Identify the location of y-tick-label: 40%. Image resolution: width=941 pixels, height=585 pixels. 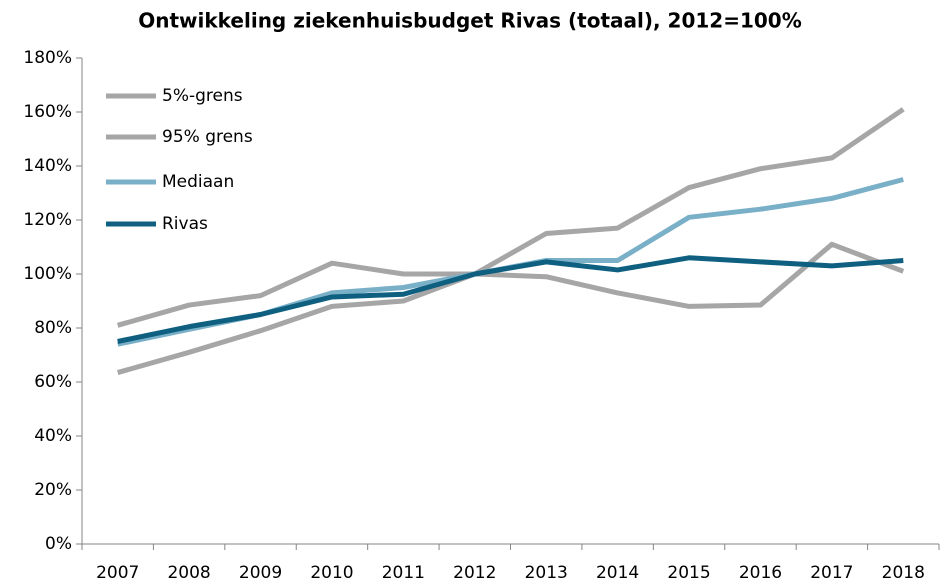
(53, 436).